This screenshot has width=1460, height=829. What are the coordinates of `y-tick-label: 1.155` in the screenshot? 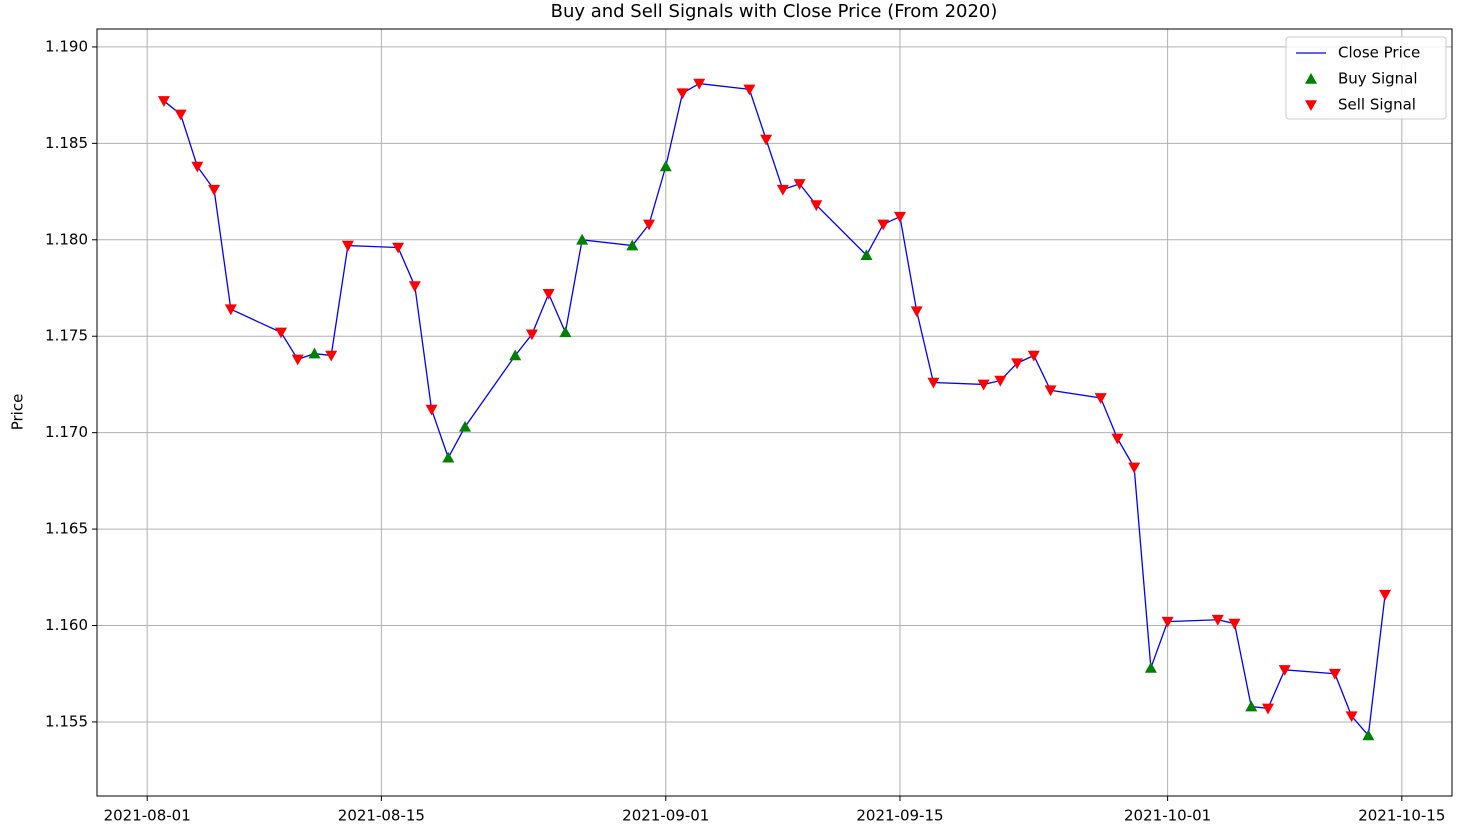 It's located at (66, 721).